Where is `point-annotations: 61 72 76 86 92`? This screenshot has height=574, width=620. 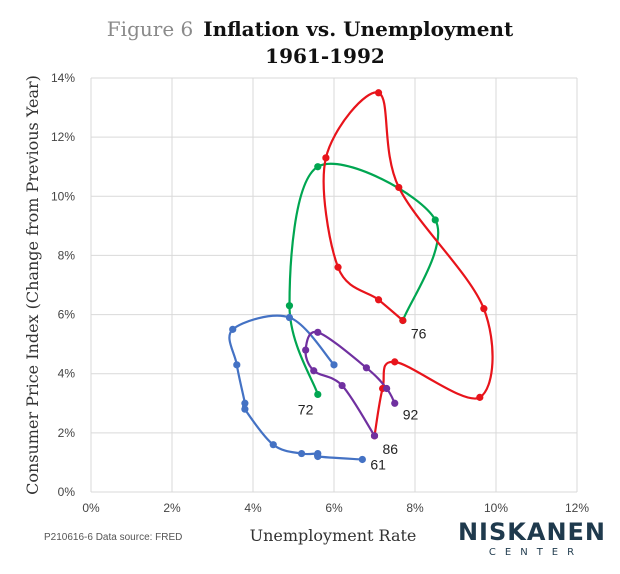
point-annotations: 61 72 76 86 92 is located at coordinates (362, 398).